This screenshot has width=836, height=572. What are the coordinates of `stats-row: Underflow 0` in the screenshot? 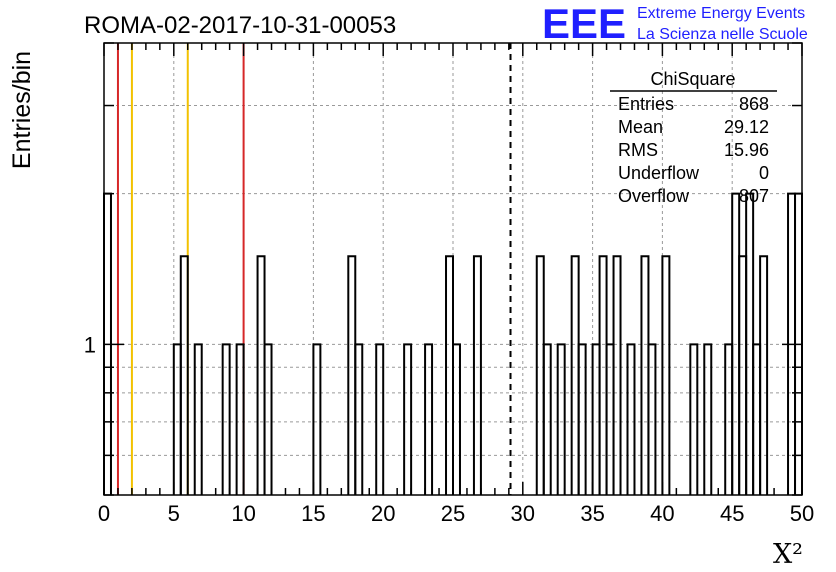 It's located at (693, 173).